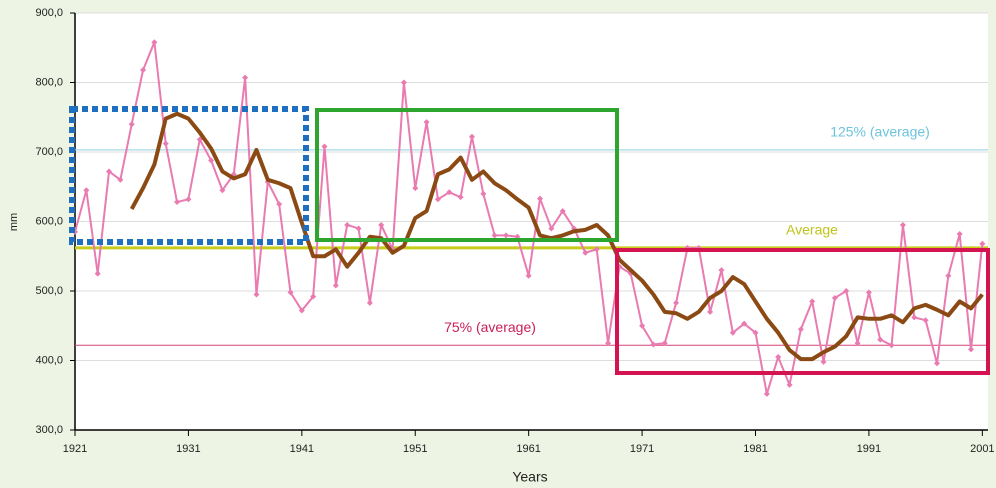 Image resolution: width=996 pixels, height=488 pixels. What do you see at coordinates (49, 13) in the screenshot?
I see `y-tick-label: 900,0` at bounding box center [49, 13].